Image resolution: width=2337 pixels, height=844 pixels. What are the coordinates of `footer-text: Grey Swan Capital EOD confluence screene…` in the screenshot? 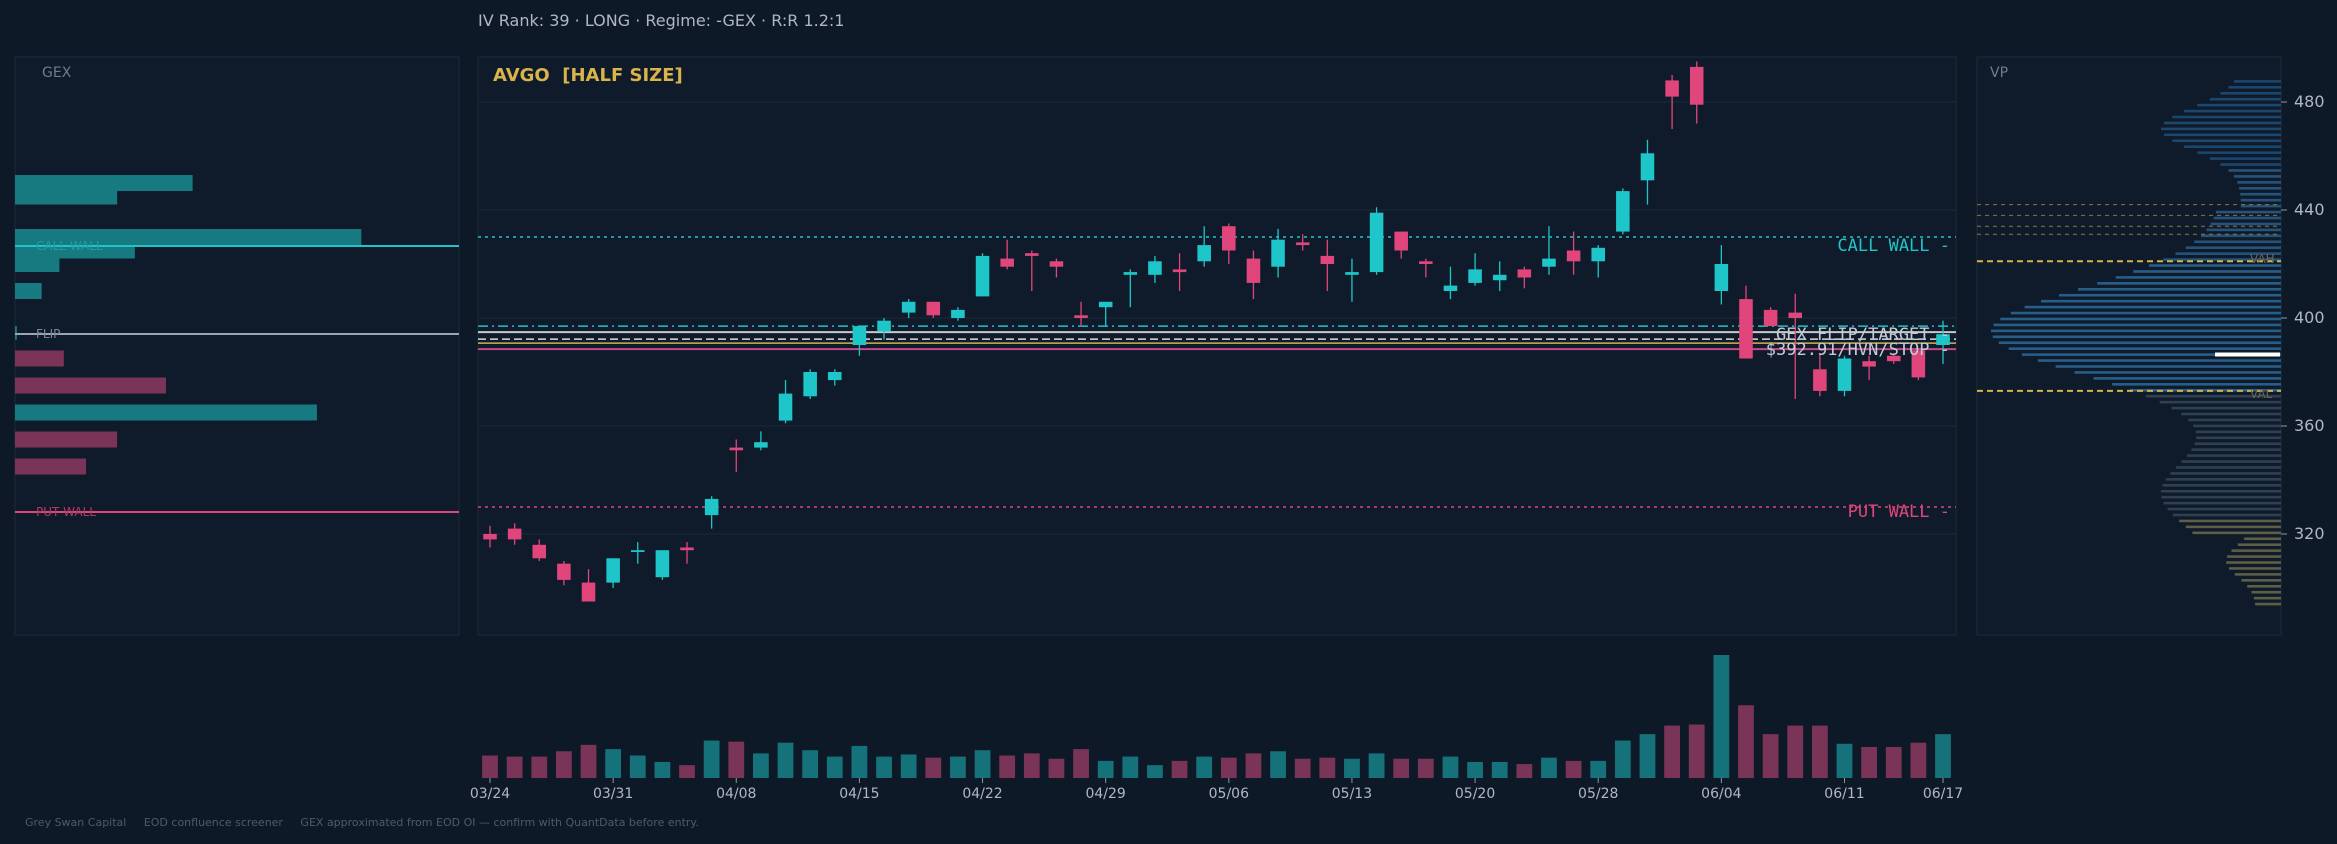 It's located at (362, 822).